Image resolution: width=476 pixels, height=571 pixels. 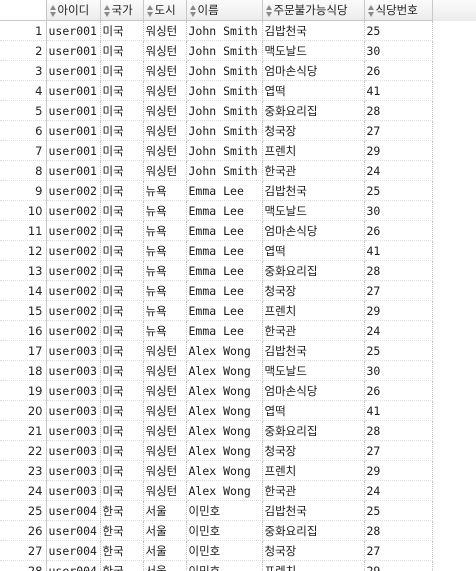 I want to click on table-row: 17 user003 미국 워싱턴 Alex Wong 김밥천국 25, so click(x=238, y=350).